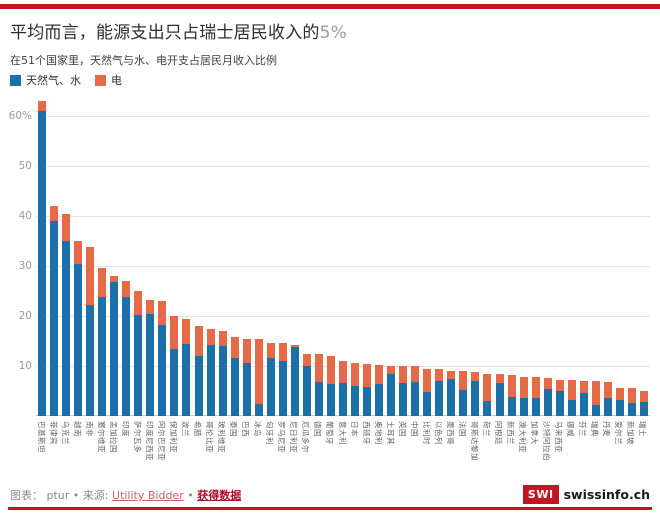  Describe the element at coordinates (162, 358) in the screenshot. I see `bar-阿尔巴尼亚` at that location.